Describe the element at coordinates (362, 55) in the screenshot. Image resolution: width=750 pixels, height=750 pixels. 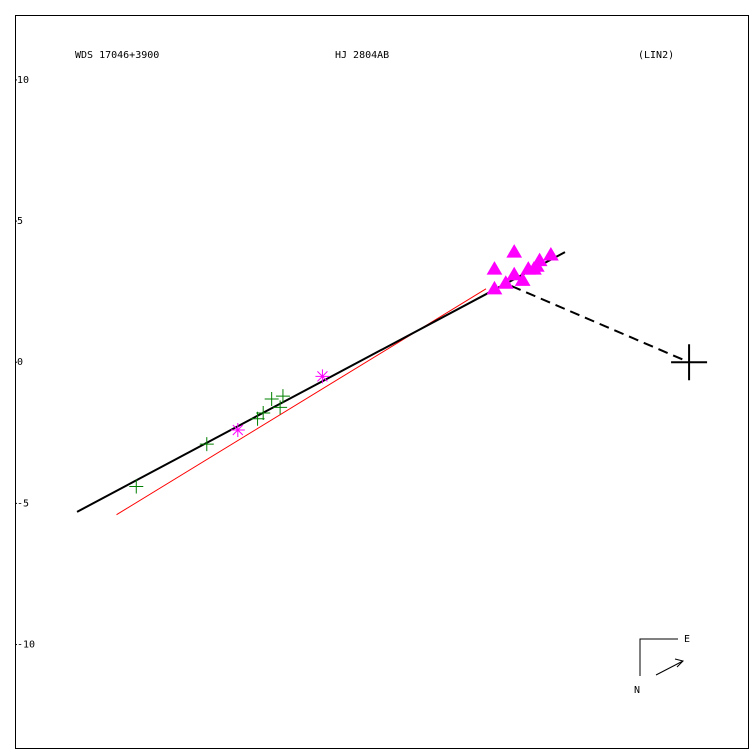
I see `chart-title: HJ 2804AB` at that location.